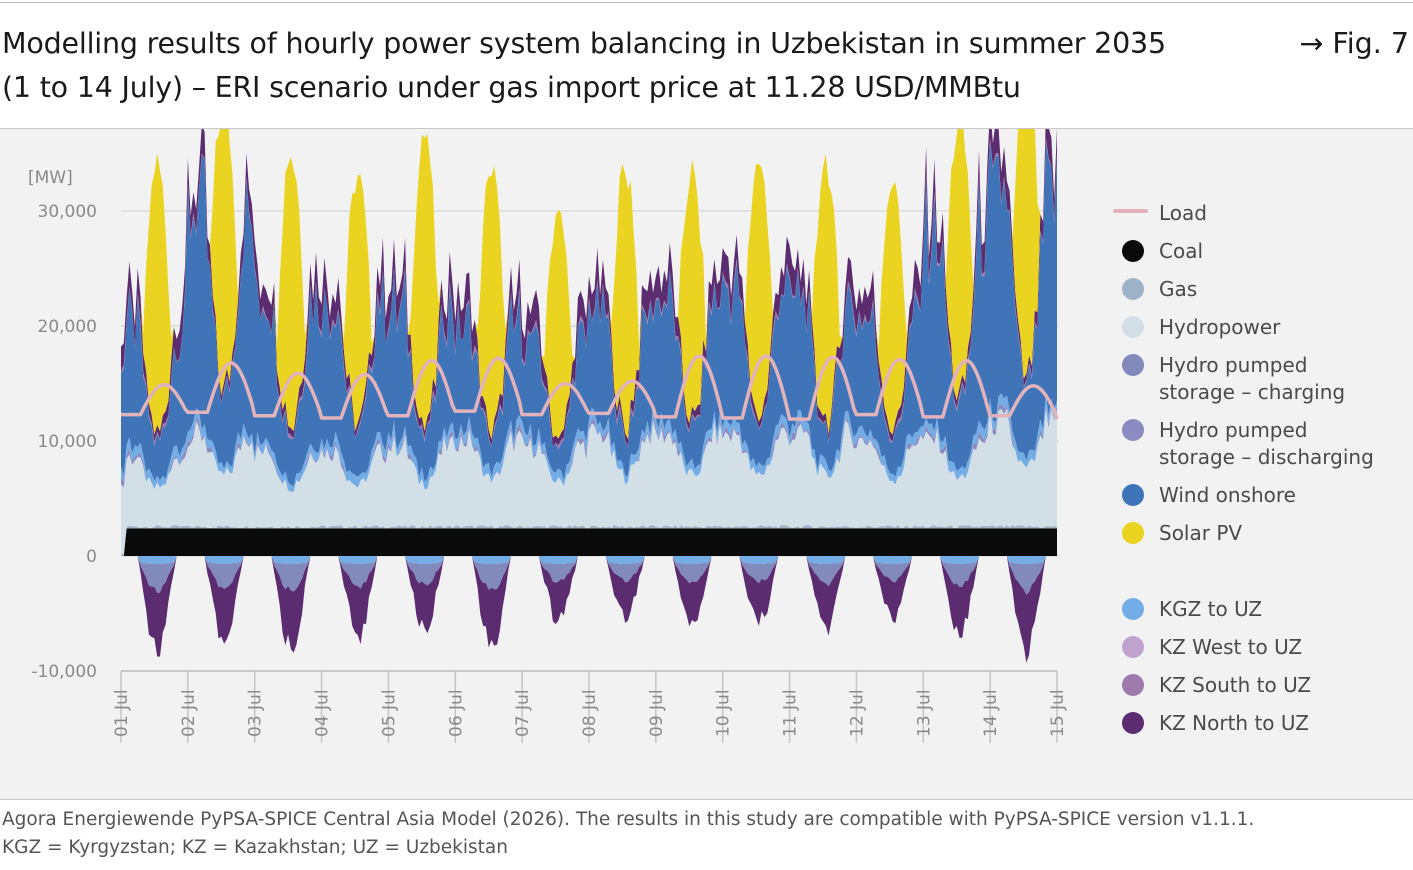 The image size is (1413, 870). What do you see at coordinates (1210, 609) in the screenshot?
I see `legend-label: KGZ to UZ` at bounding box center [1210, 609].